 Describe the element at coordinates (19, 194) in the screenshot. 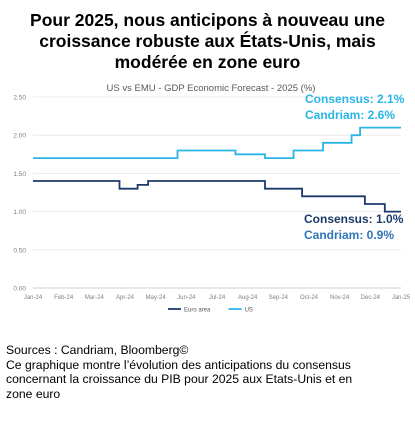

I see `y-axis-tick-labels: 0.00 0.50 1.00 1.50 2.00 2.50` at that location.